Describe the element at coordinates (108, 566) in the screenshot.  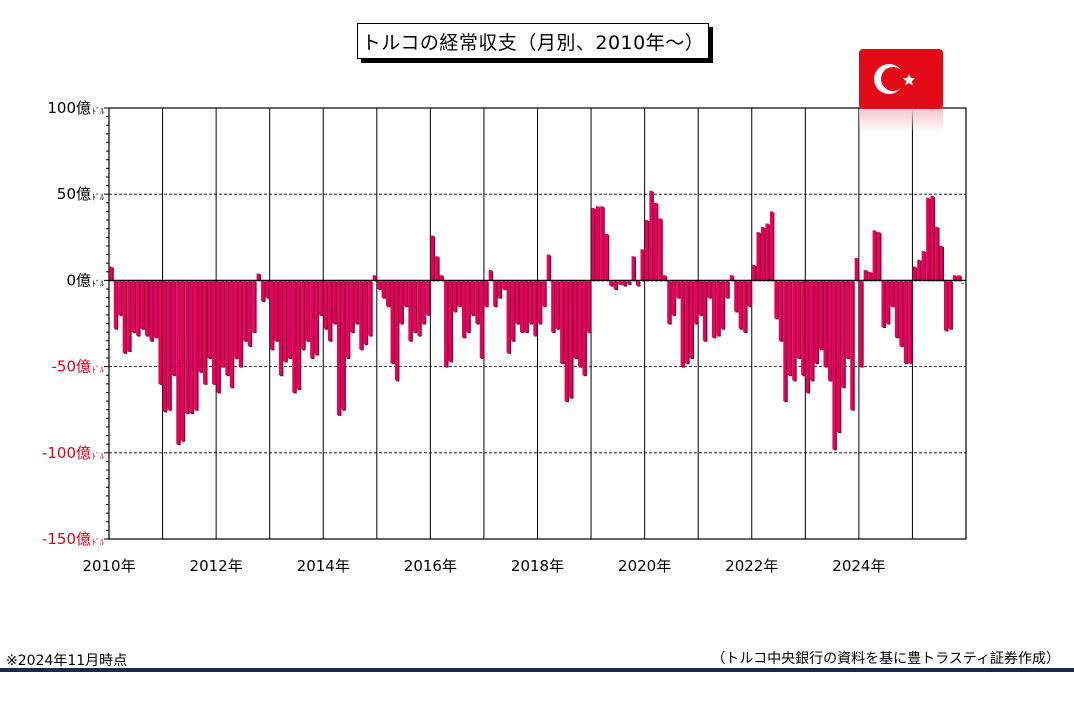
I see `x-tick-label: 2010年` at that location.